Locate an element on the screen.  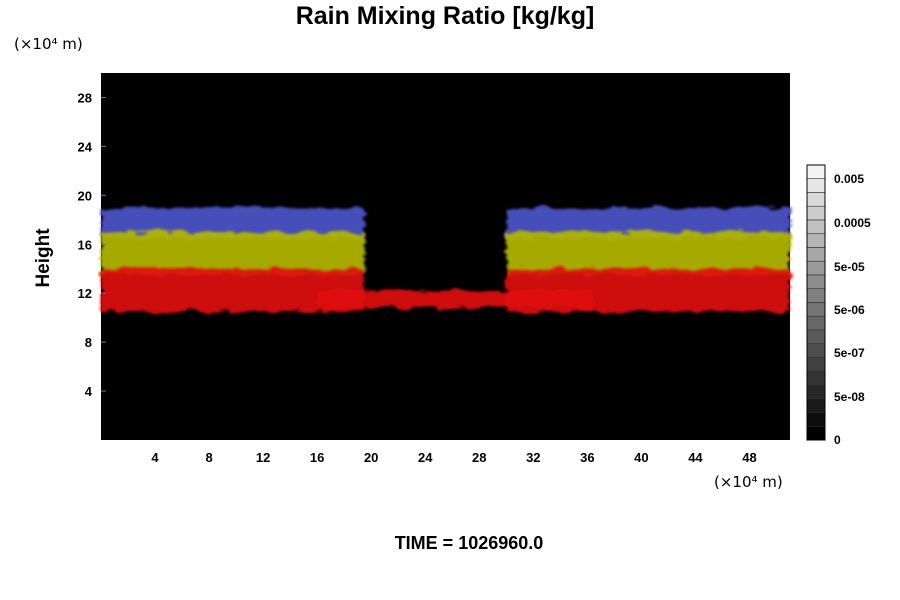
colorbar-tick-label: 0.005 is located at coordinates (849, 179).